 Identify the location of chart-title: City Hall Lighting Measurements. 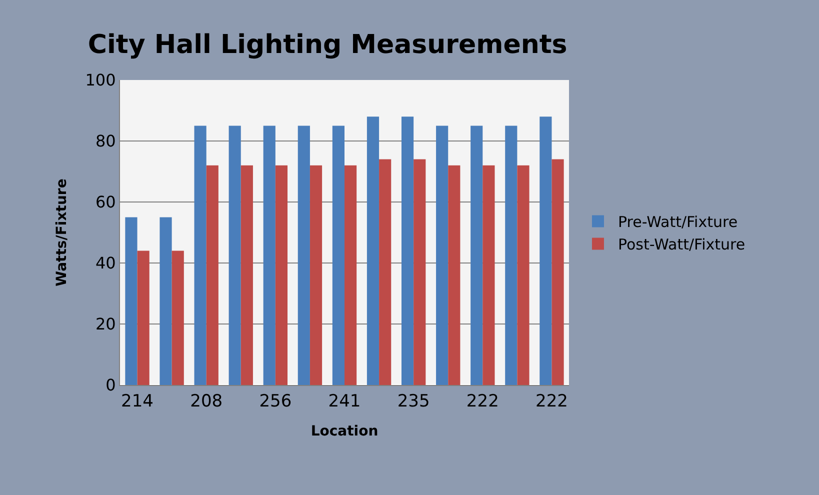
(328, 45).